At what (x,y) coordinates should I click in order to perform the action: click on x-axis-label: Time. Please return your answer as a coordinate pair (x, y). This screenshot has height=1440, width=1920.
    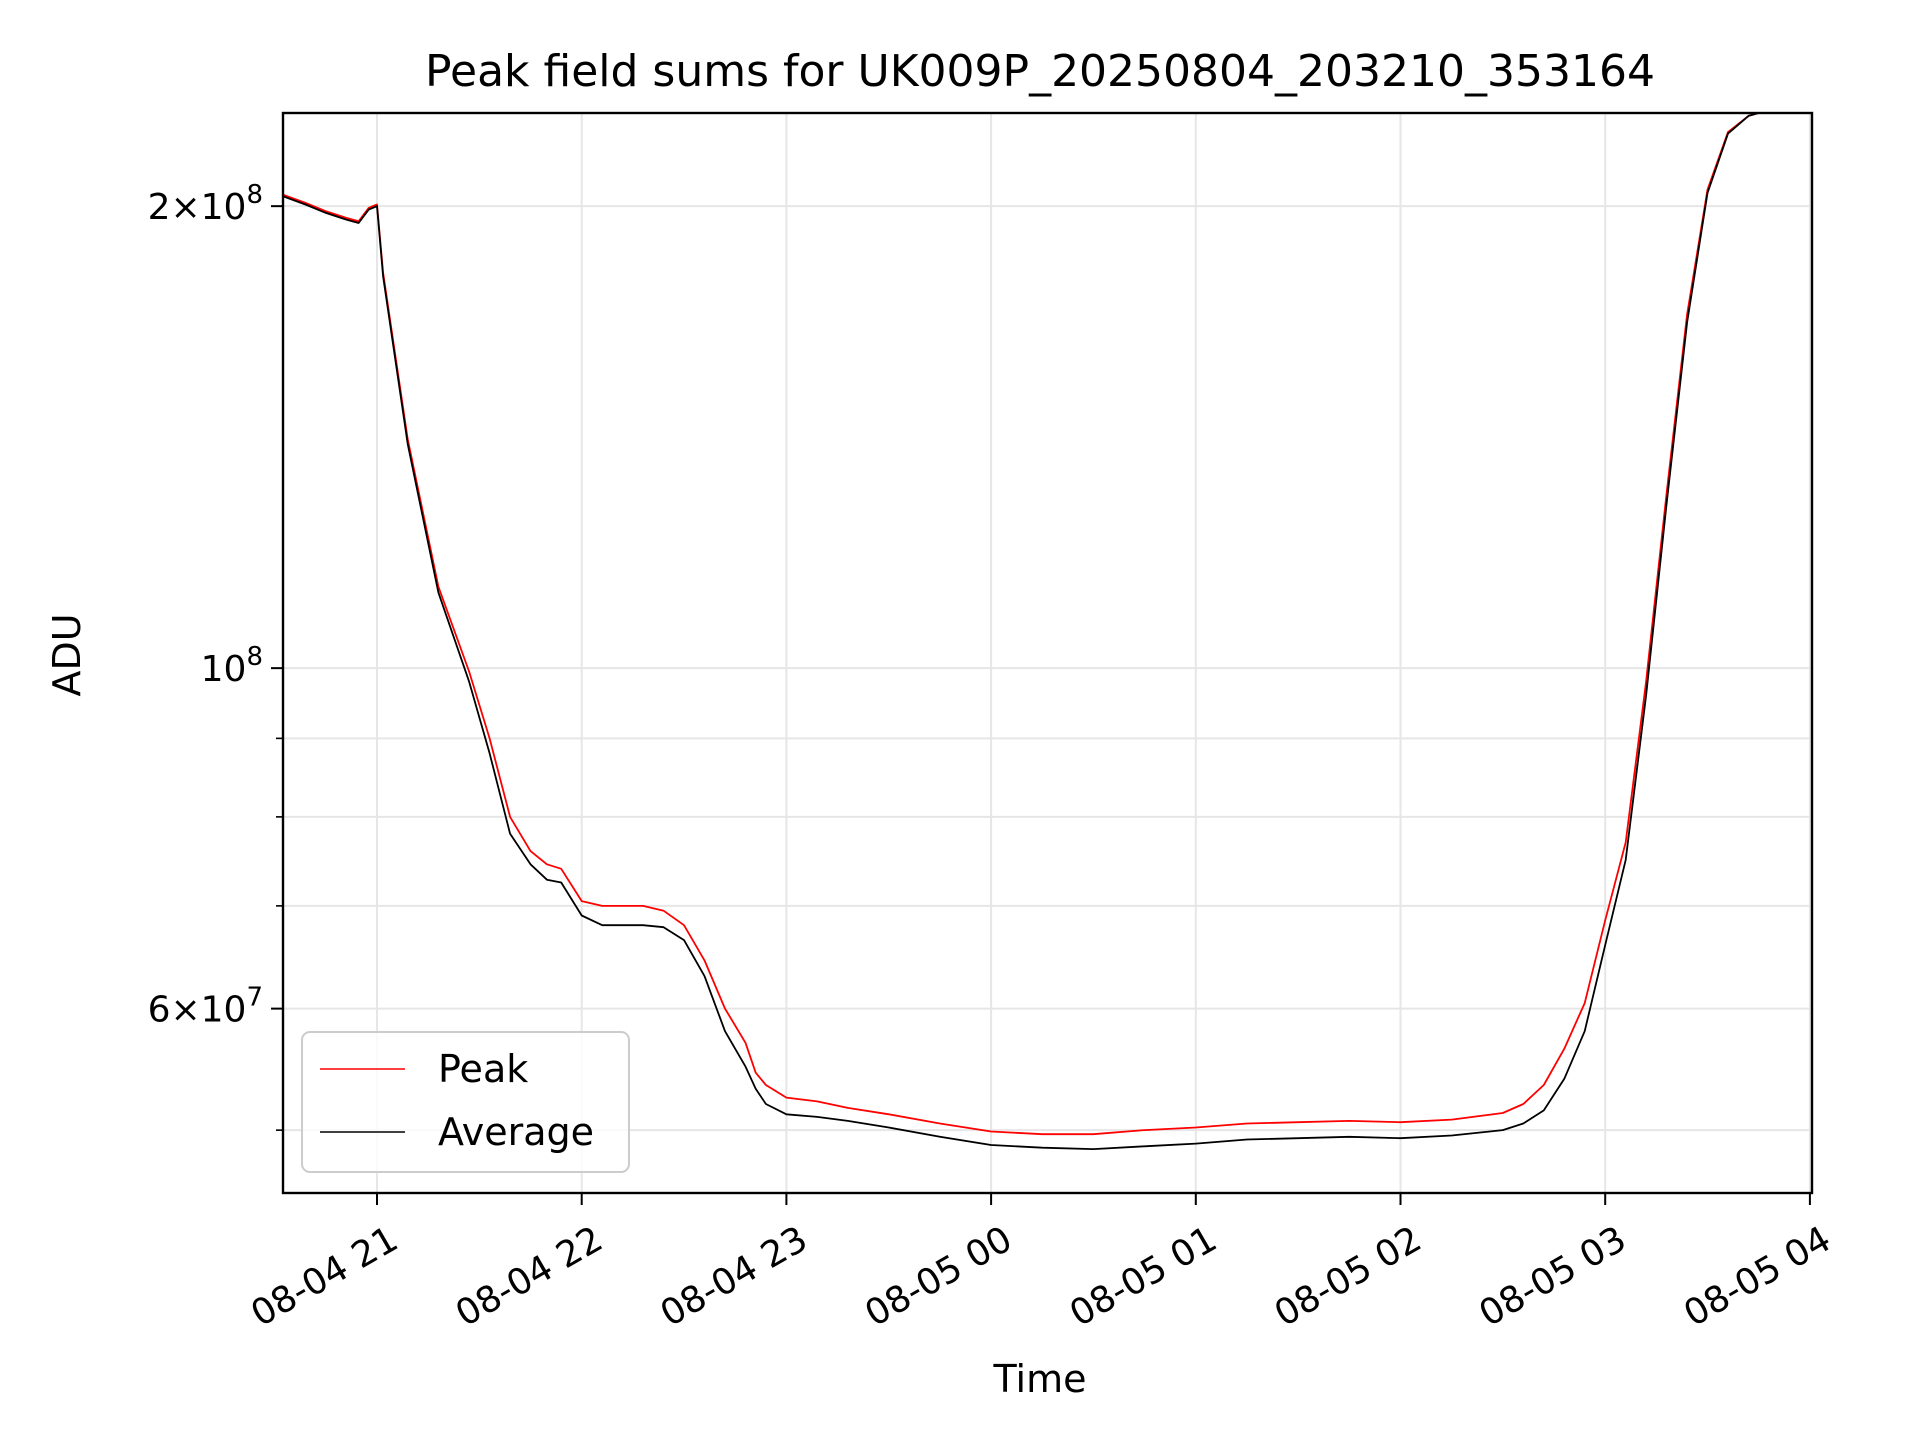
    Looking at the image, I should click on (1040, 1379).